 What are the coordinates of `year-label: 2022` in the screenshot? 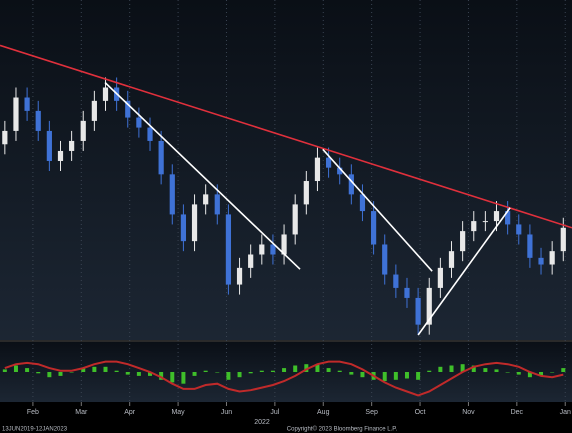 It's located at (262, 422).